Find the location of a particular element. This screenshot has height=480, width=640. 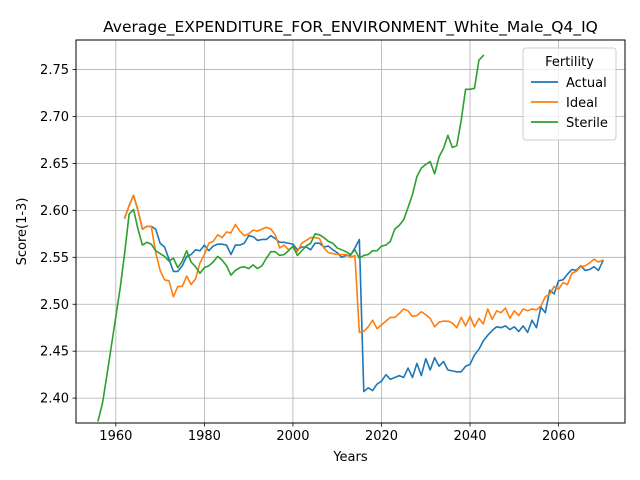

x-tick-label: 2000 is located at coordinates (292, 436).